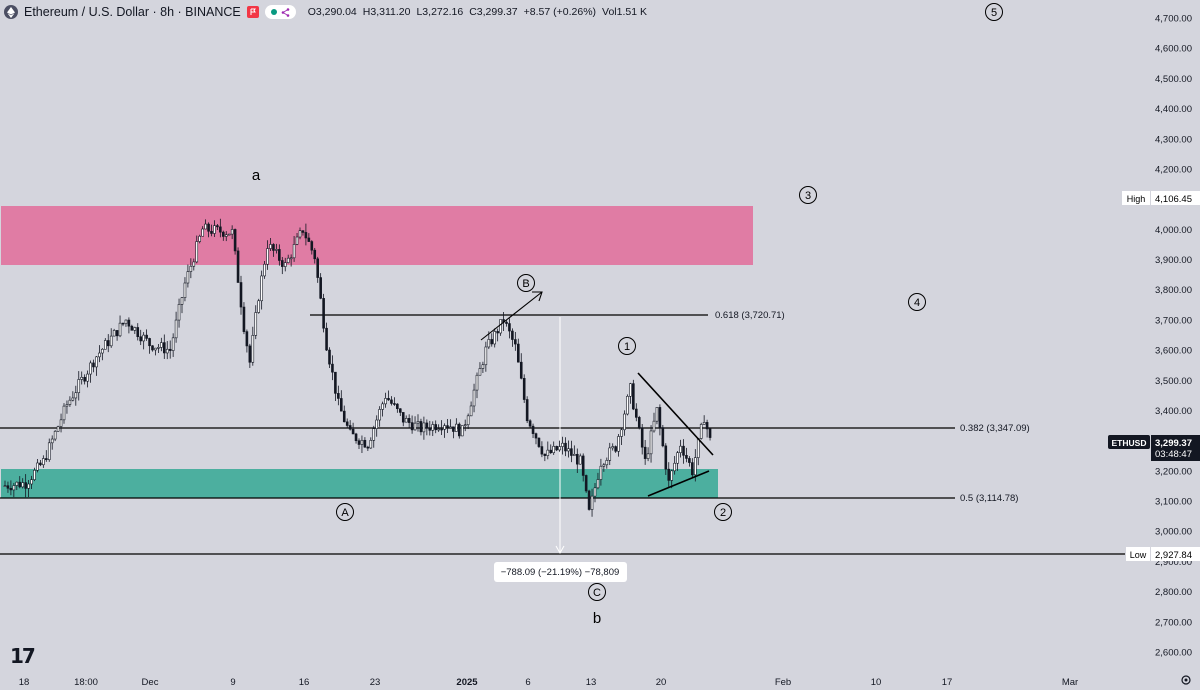  Describe the element at coordinates (675, 414) in the screenshot. I see `triangle-upper-line` at that location.